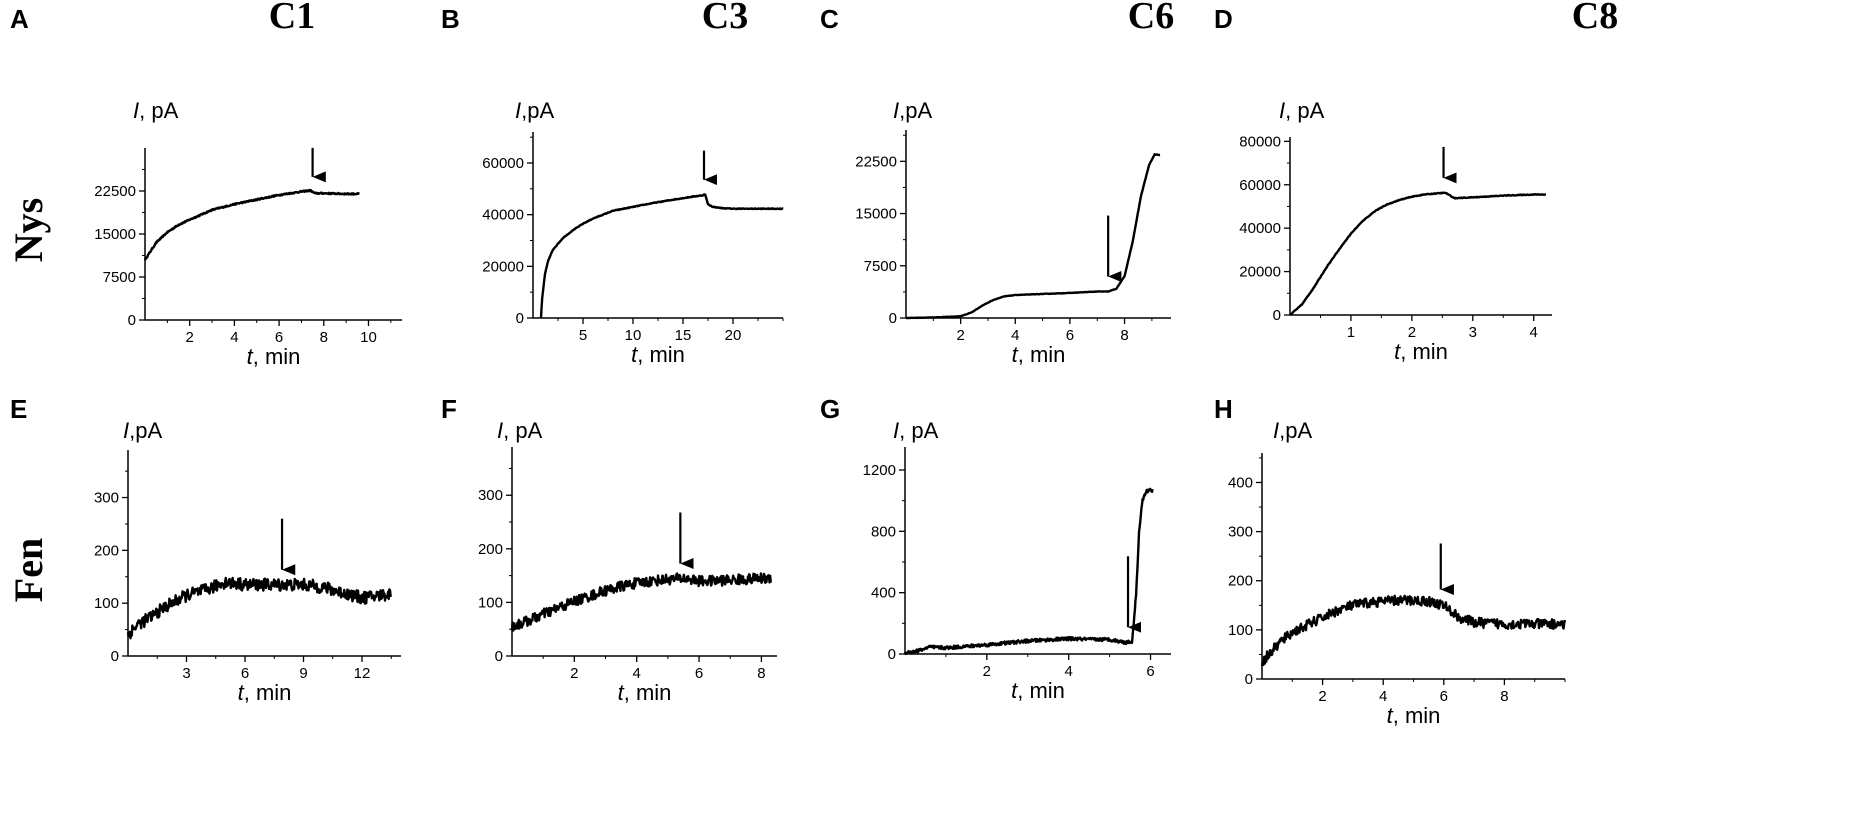  Describe the element at coordinates (28, 570) in the screenshot. I see `row-label-fen: Fen` at that location.